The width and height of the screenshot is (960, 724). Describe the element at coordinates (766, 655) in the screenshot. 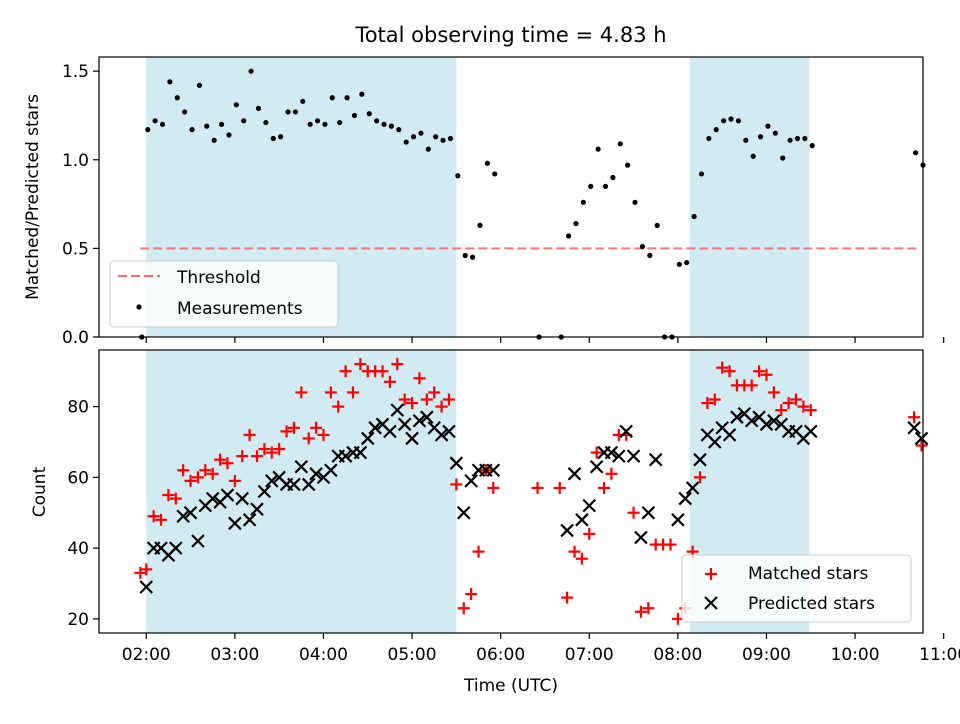

I see `x-tick-label: 09:00` at that location.